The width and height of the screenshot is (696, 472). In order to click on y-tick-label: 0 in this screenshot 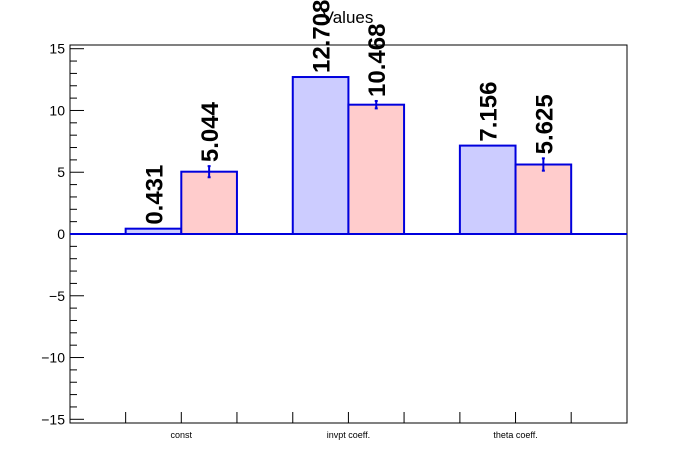, I will do `click(61, 234)`.